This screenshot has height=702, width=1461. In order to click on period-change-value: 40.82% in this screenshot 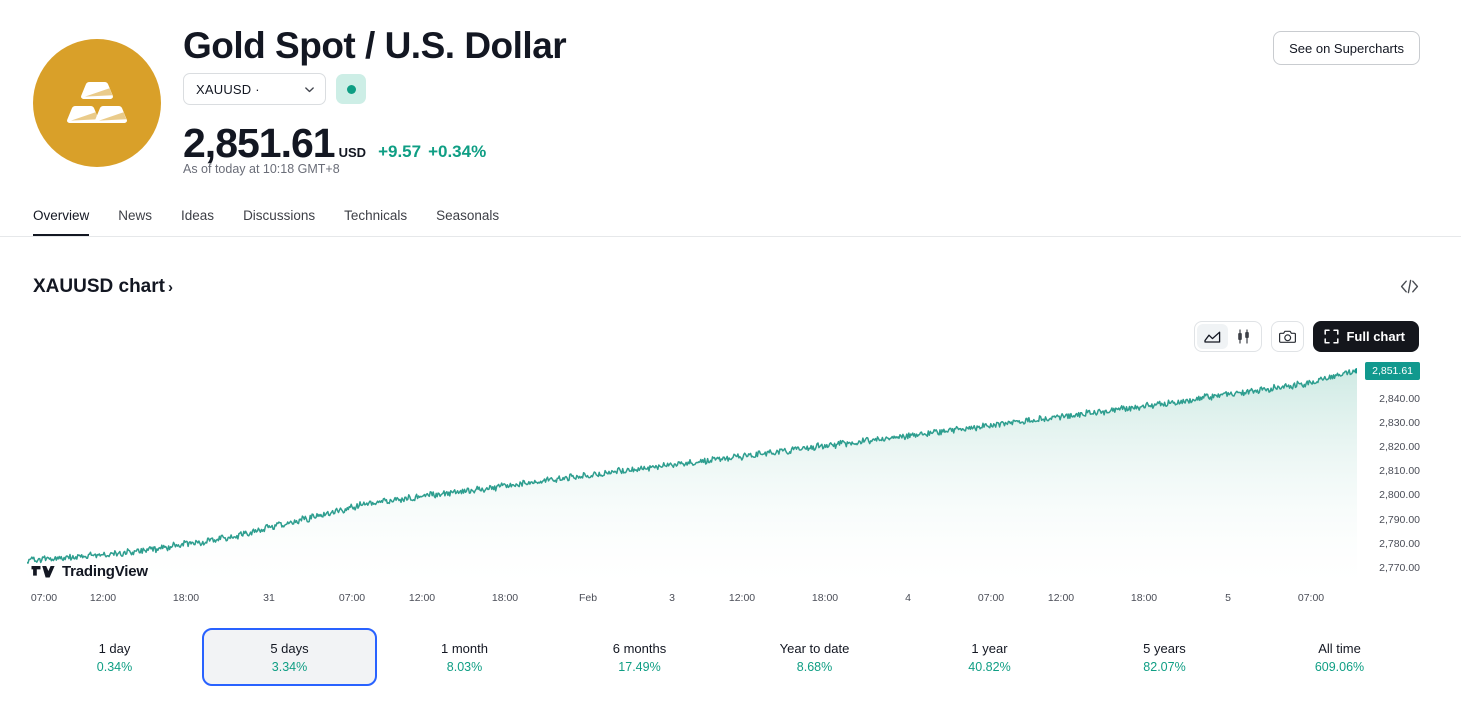, I will do `click(989, 666)`.